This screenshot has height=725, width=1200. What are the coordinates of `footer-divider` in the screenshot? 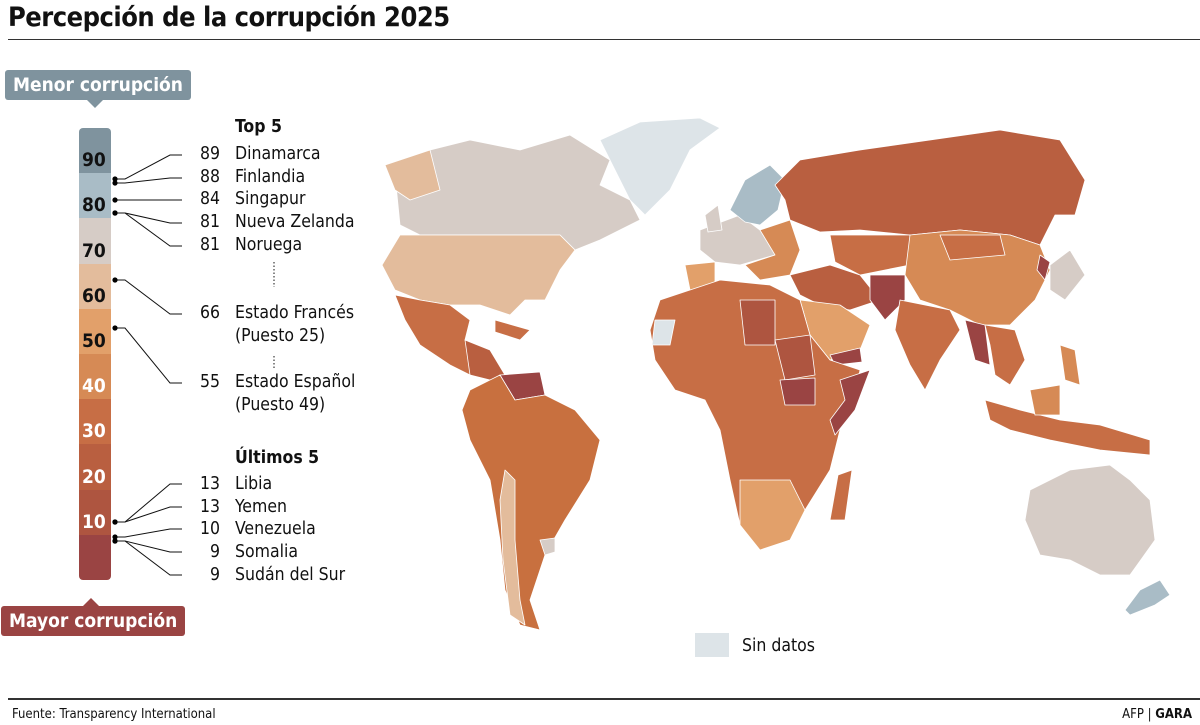 It's located at (604, 699).